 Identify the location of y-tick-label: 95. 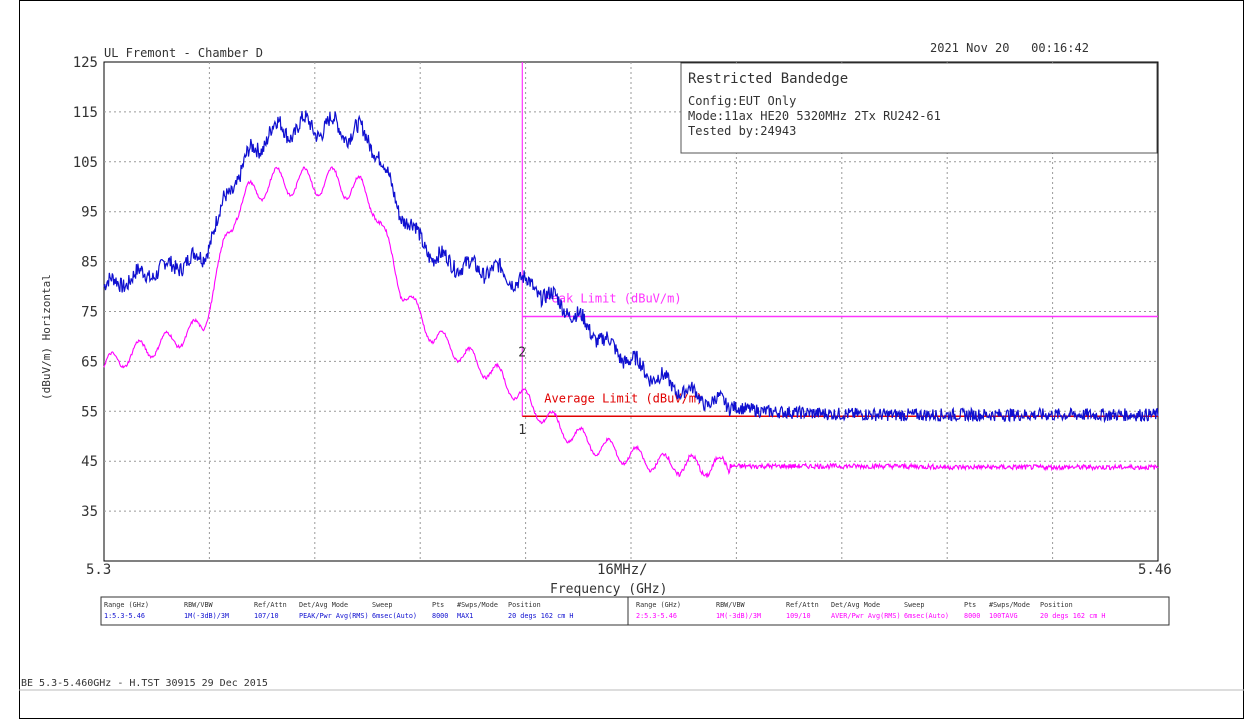
(89, 213).